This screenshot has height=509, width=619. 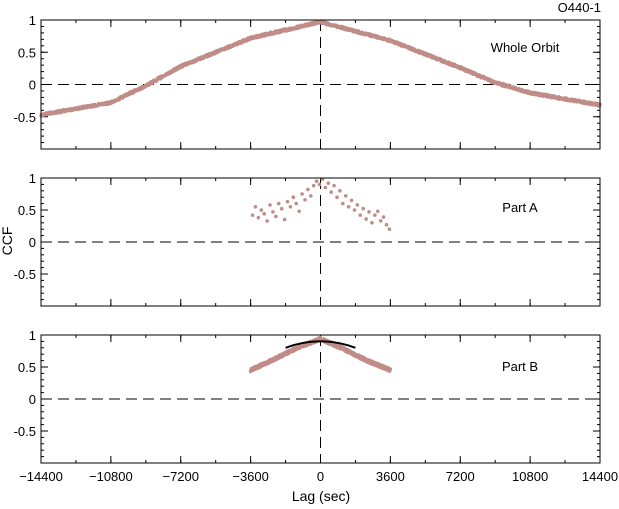 What do you see at coordinates (390, 476) in the screenshot?
I see `x-tick-label: 3600` at bounding box center [390, 476].